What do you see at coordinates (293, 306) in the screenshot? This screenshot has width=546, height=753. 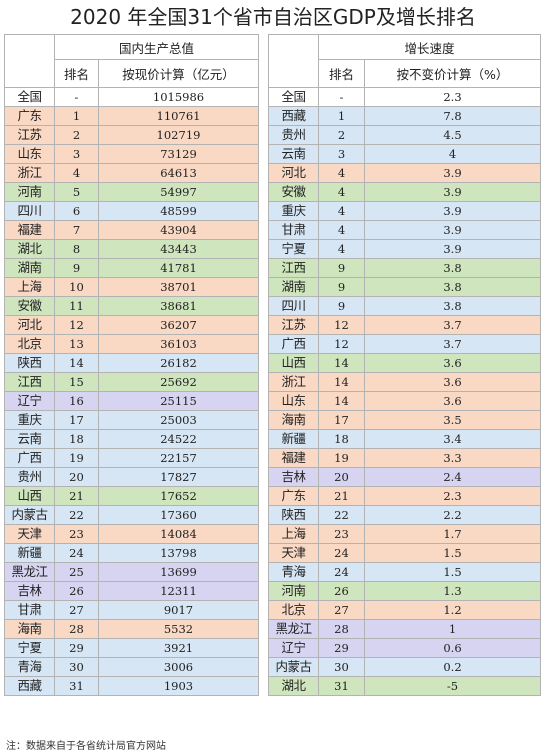 I see `growth-province-cell: 四川` at bounding box center [293, 306].